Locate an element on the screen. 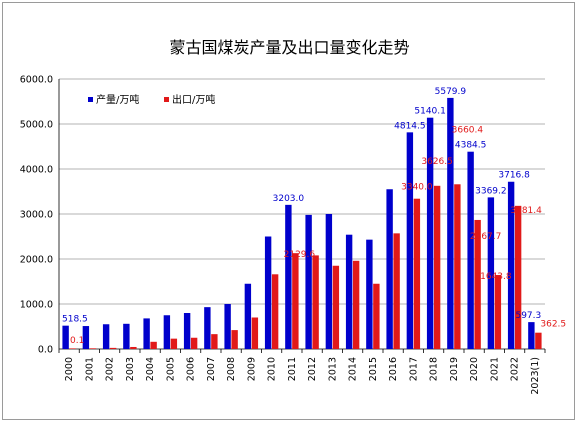  x-tick-label: 2015 is located at coordinates (373, 369).